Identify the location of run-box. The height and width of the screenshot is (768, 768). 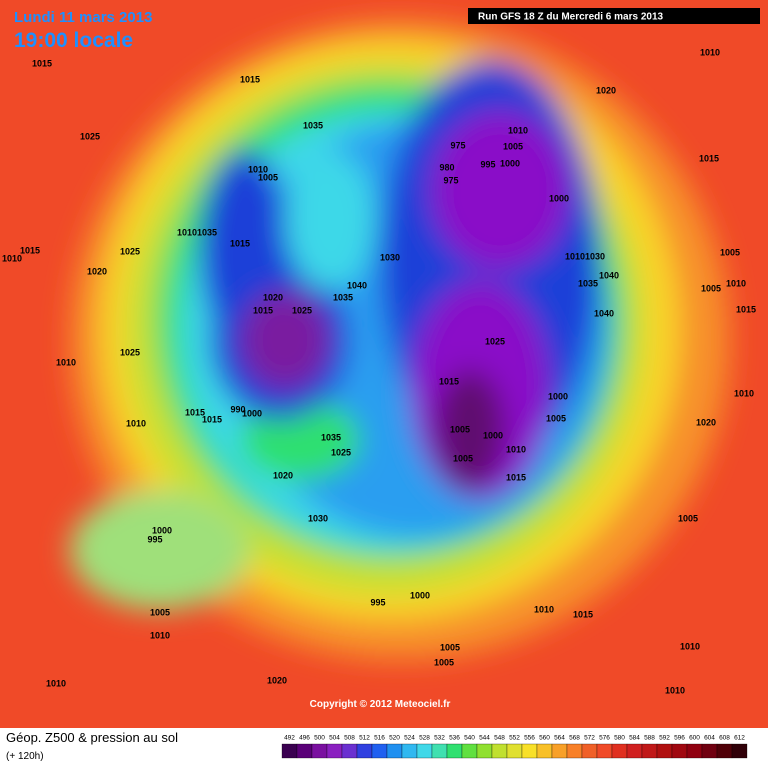
(614, 16).